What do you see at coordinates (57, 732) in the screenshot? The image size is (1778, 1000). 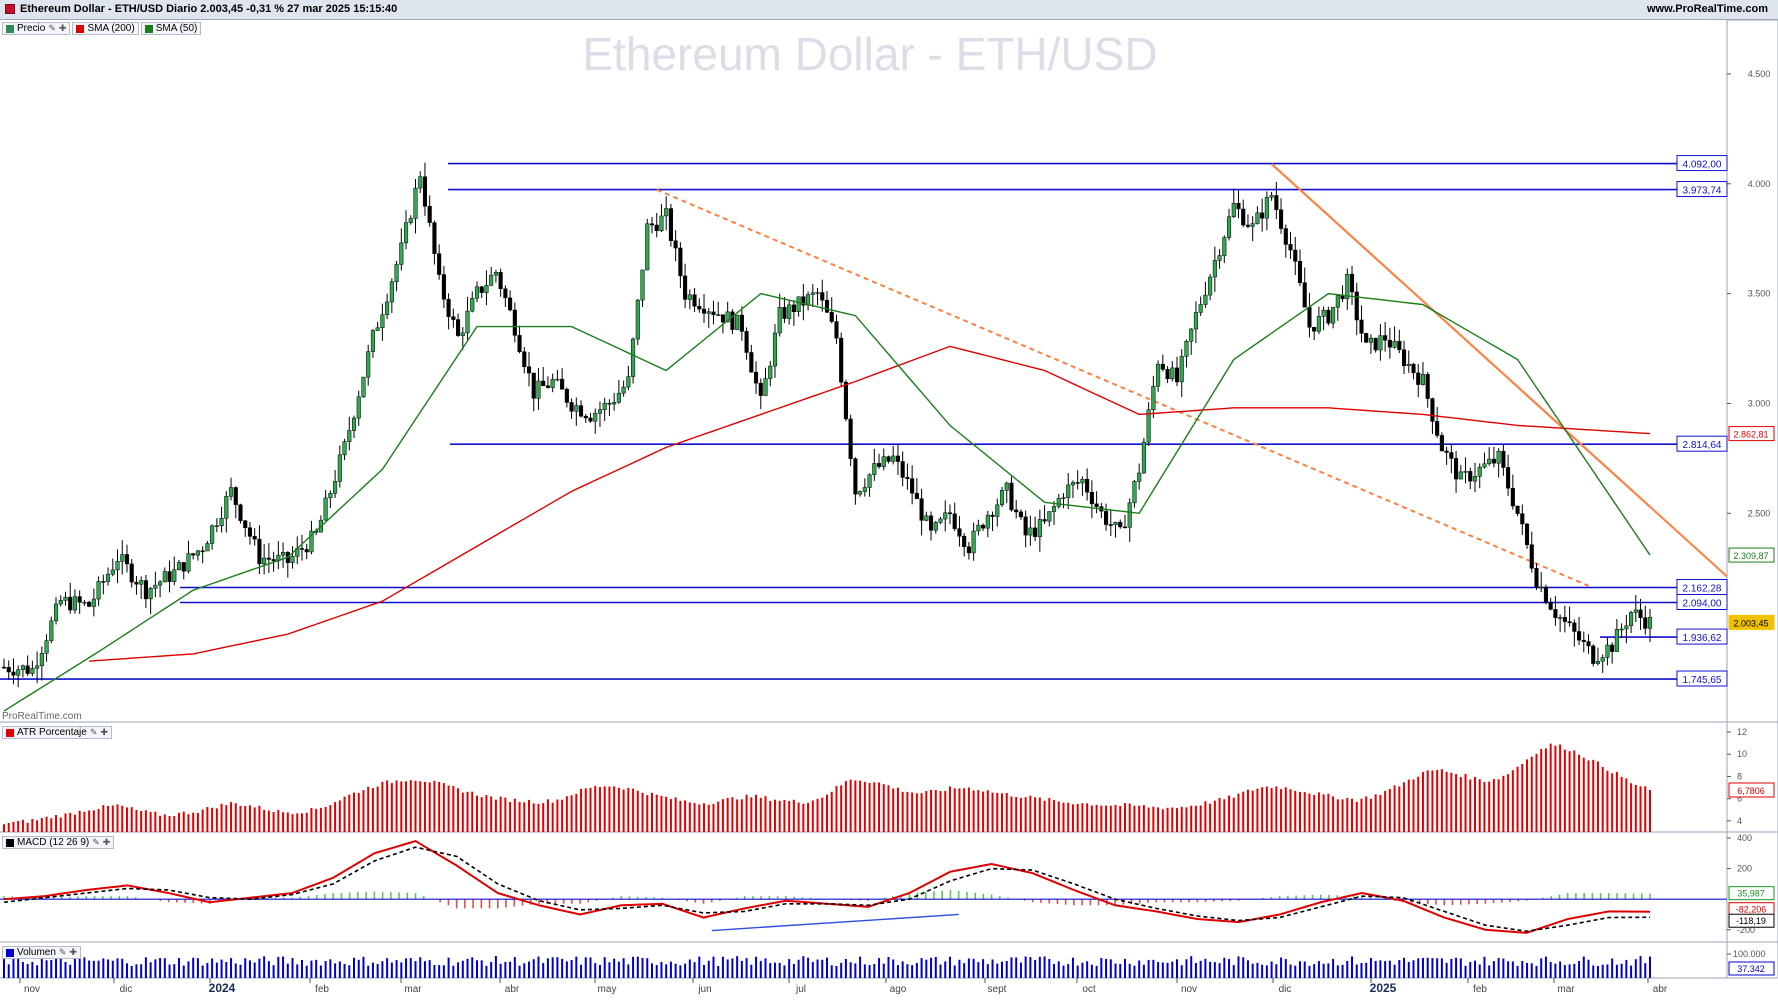 I see `legend-atr: ATR Porcentaje ✎ ✚` at bounding box center [57, 732].